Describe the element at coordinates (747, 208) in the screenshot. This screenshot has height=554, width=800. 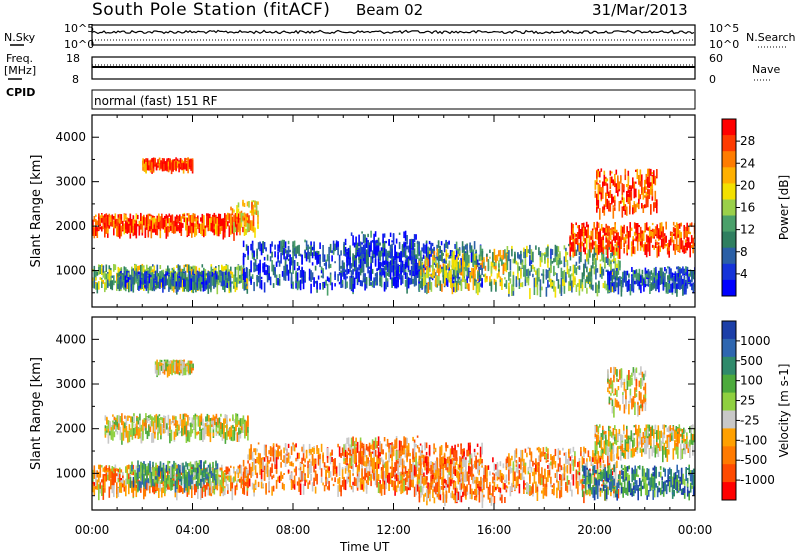
I see `colorbar-tick-label: 16` at that location.